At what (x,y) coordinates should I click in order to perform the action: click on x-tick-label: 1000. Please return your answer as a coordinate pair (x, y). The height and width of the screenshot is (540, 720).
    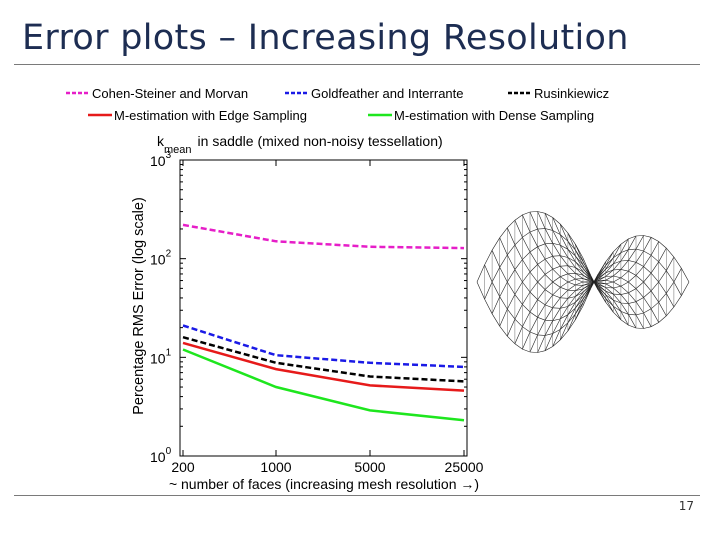
    Looking at the image, I should click on (275, 467).